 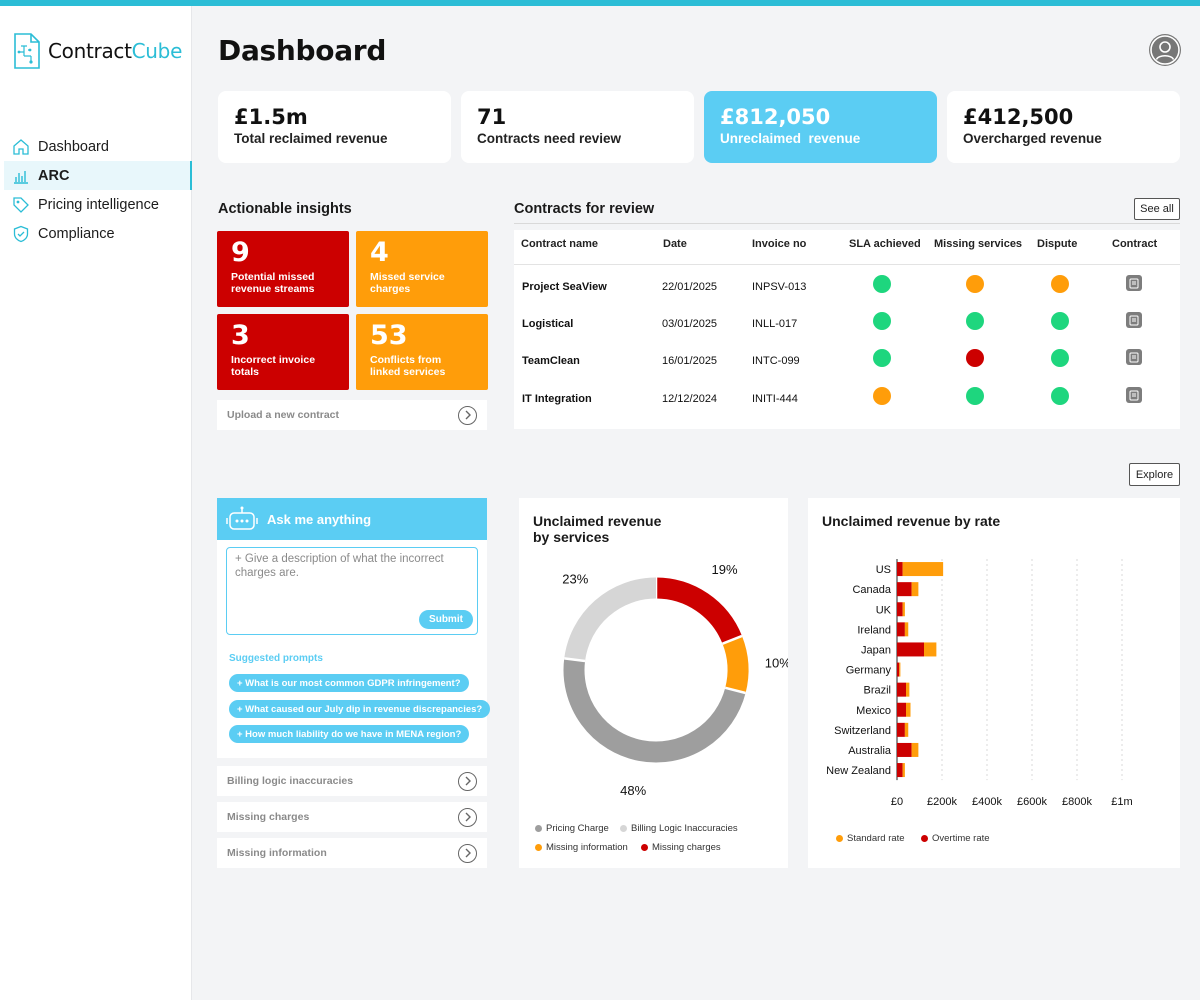 I want to click on x-tick-label: £200k, so click(x=942, y=802).